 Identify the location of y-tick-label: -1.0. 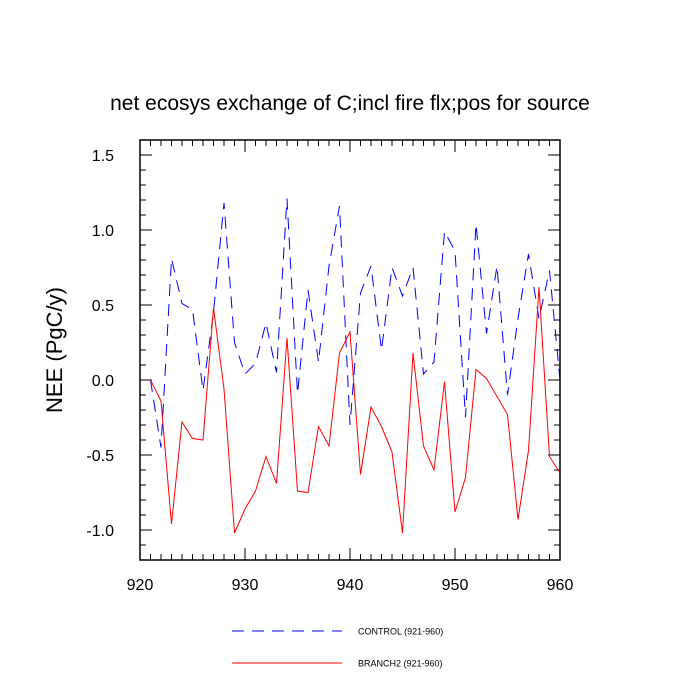
(100, 531).